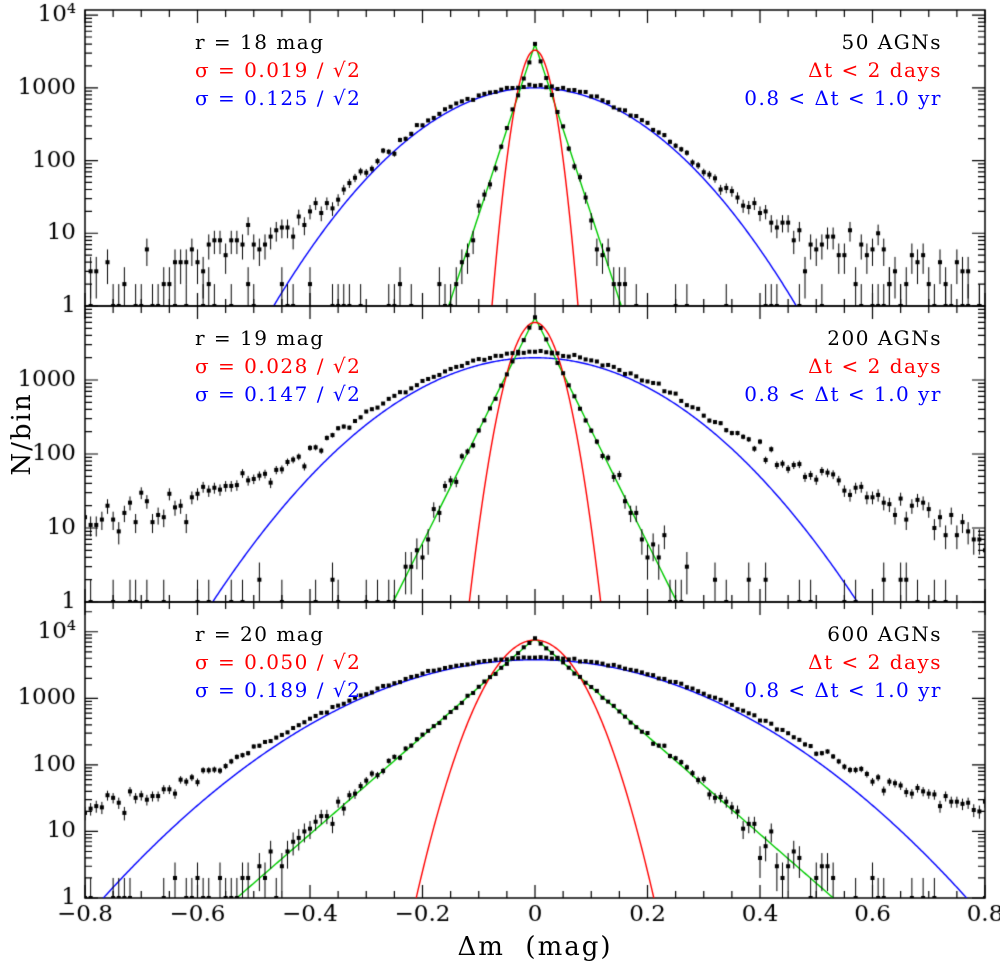 Image resolution: width=1000 pixels, height=976 pixels. What do you see at coordinates (278, 690) in the screenshot?
I see `panel3-sigma-long-label: σ = 0.189 / √2` at bounding box center [278, 690].